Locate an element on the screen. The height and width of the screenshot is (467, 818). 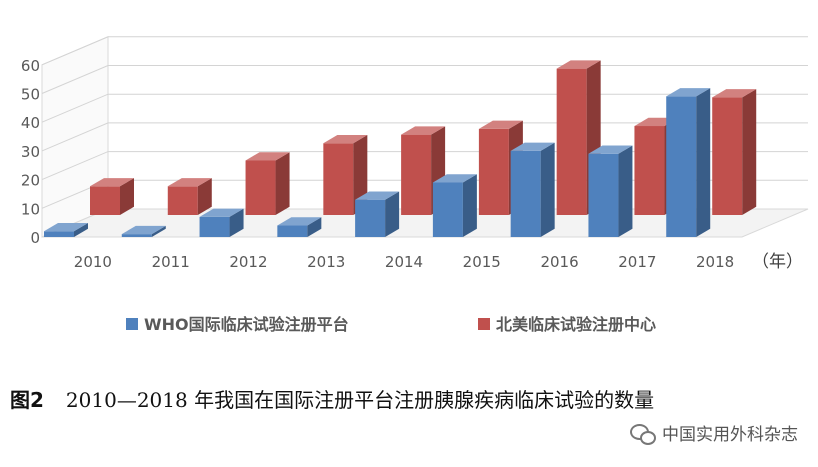
bar-top-na-2010 is located at coordinates (112, 182).